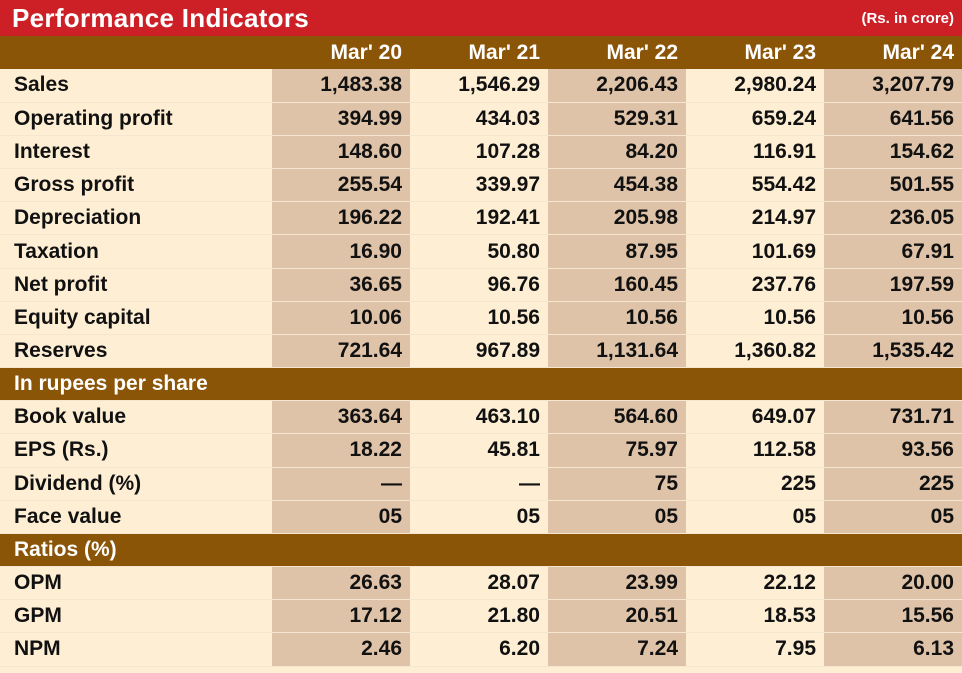  What do you see at coordinates (136, 119) in the screenshot?
I see `row-label: Operating profit` at bounding box center [136, 119].